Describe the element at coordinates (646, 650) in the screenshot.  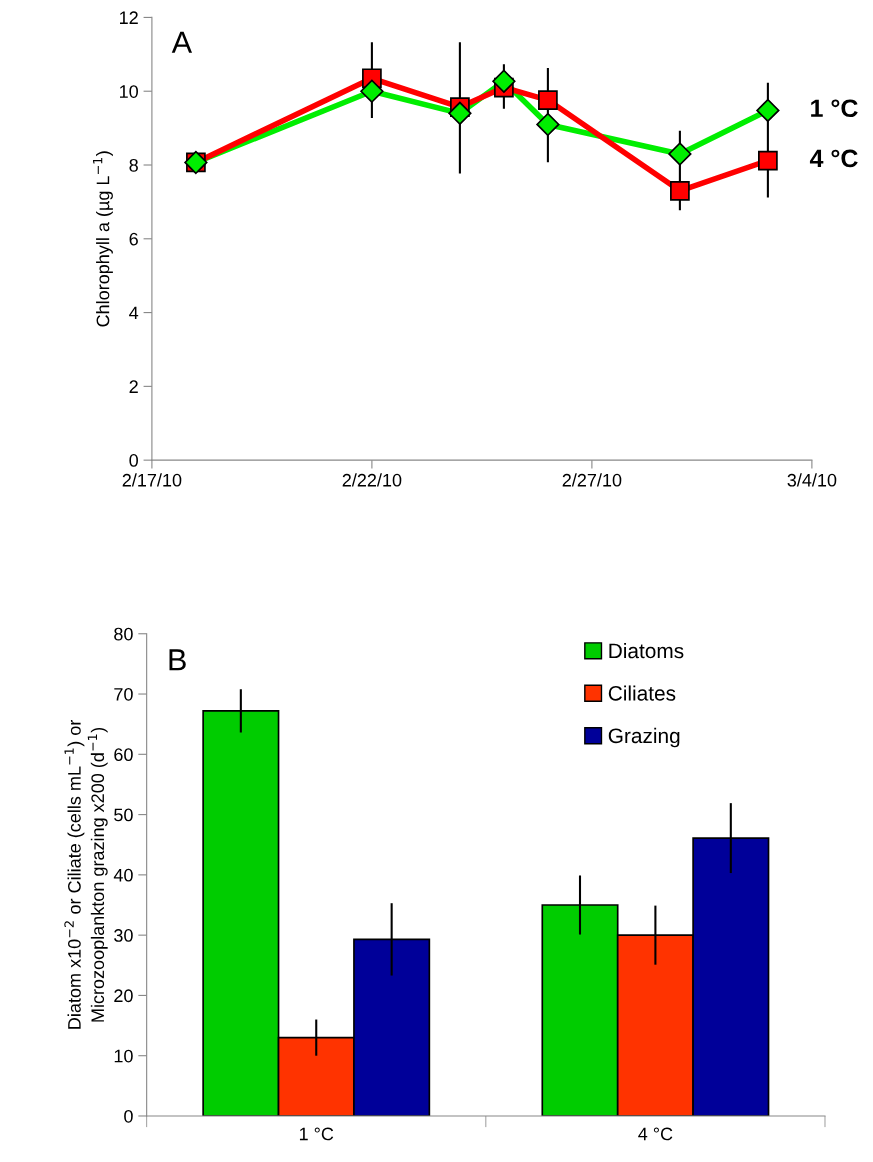
I see `legend-label: Diatoms` at that location.